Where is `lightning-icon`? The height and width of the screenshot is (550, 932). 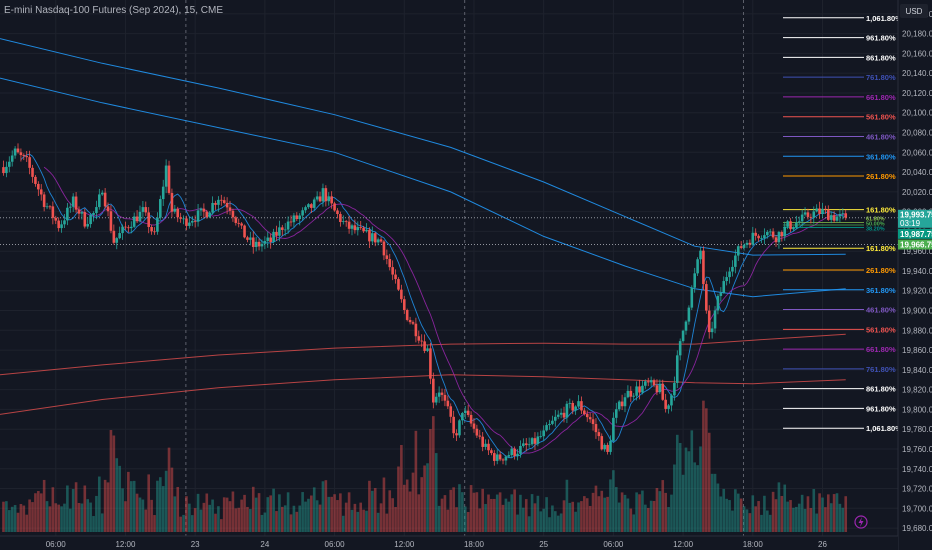
lightning-icon is located at coordinates (861, 522).